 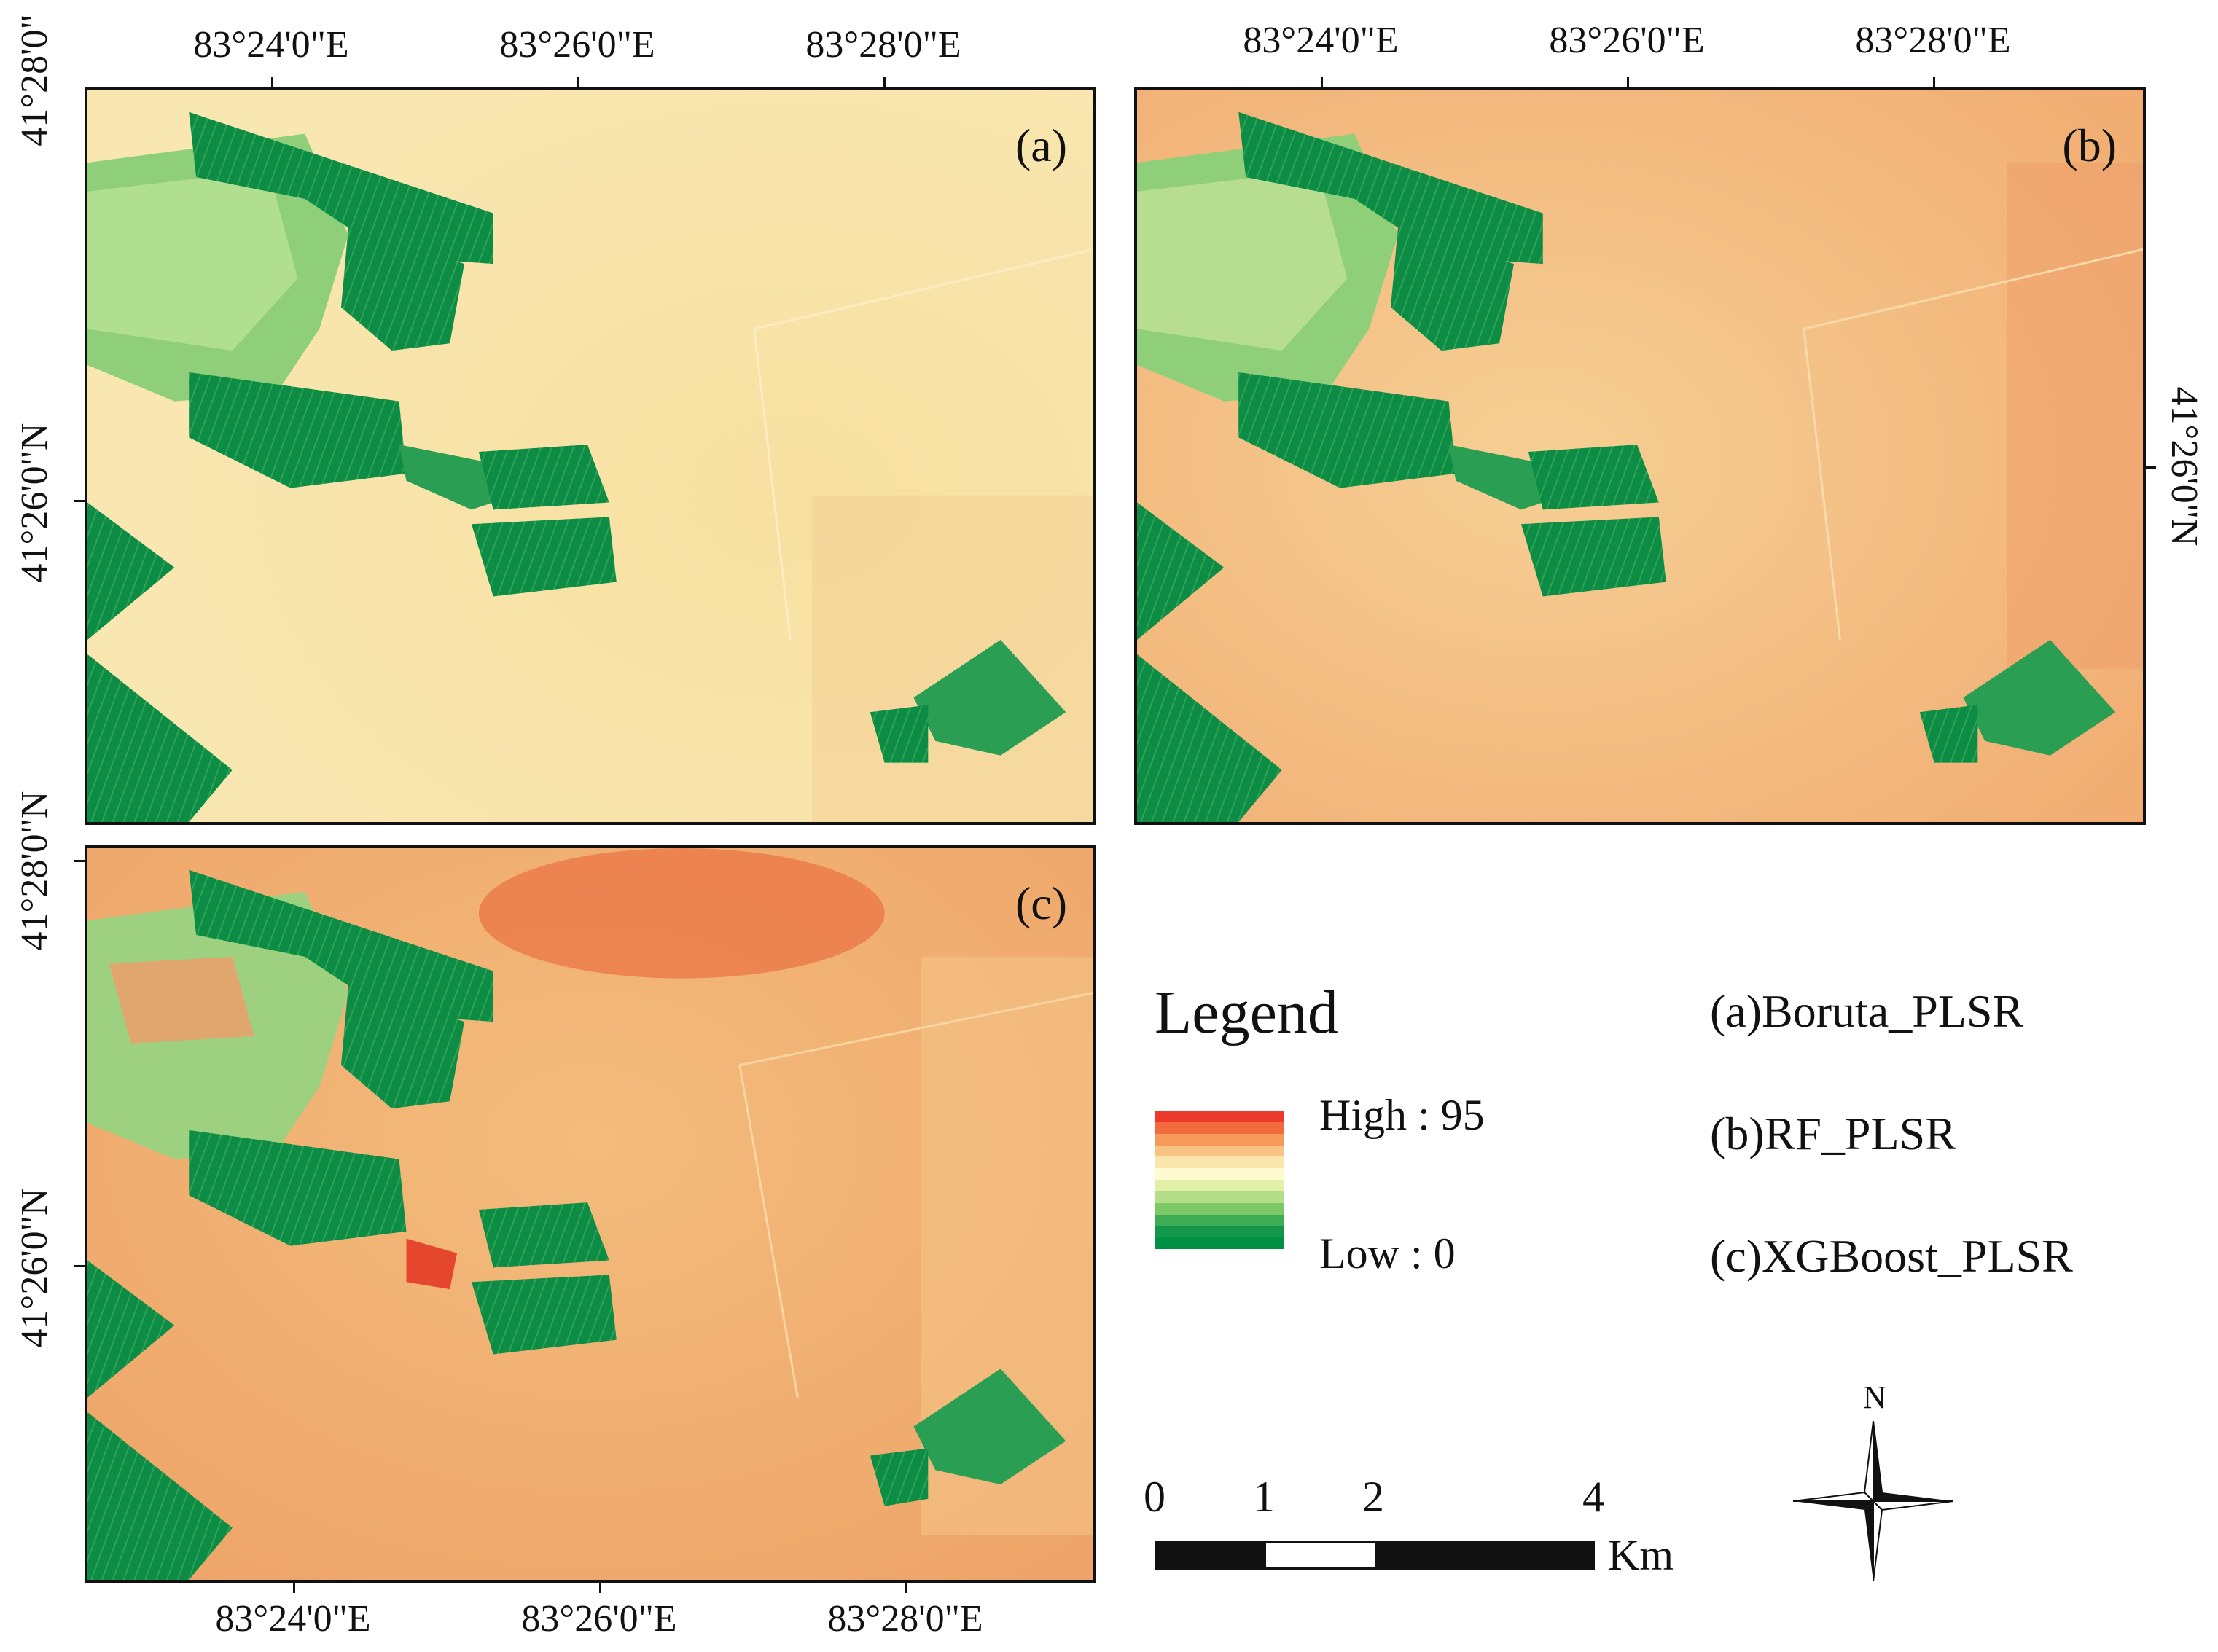 What do you see at coordinates (1041, 145) in the screenshot?
I see `panel-label-a: (a)` at bounding box center [1041, 145].